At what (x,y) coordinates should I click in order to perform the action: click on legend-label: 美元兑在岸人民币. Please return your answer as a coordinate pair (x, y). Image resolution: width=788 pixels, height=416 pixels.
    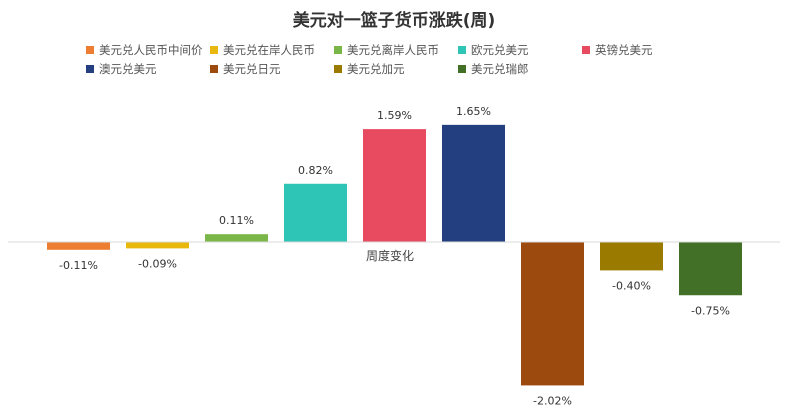
    Looking at the image, I should click on (269, 49).